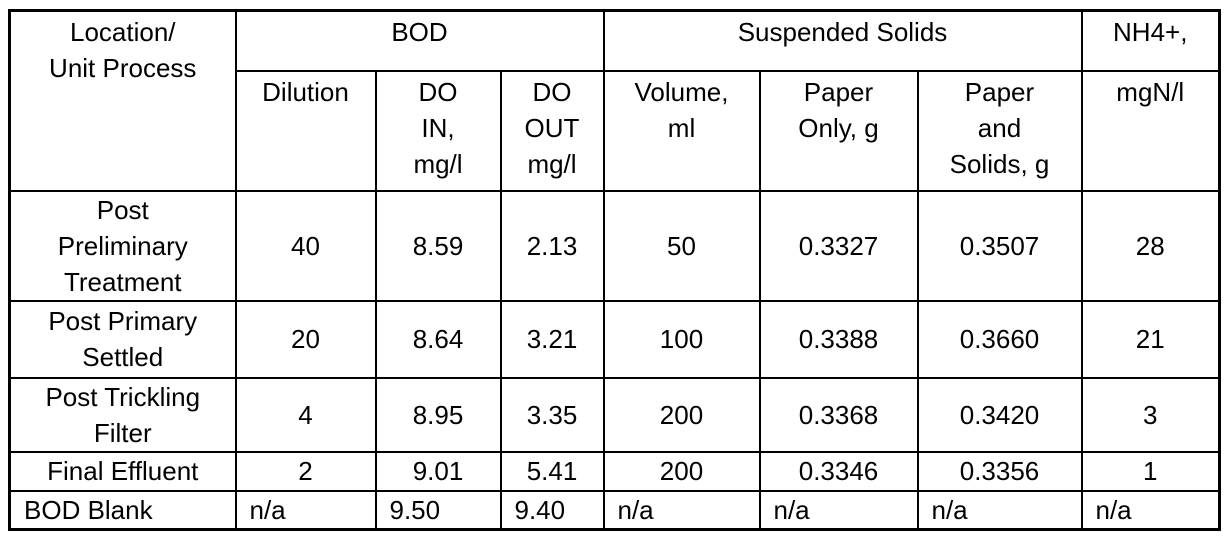  Describe the element at coordinates (838, 245) in the screenshot. I see `cell-paper-only: 0.3327` at that location.